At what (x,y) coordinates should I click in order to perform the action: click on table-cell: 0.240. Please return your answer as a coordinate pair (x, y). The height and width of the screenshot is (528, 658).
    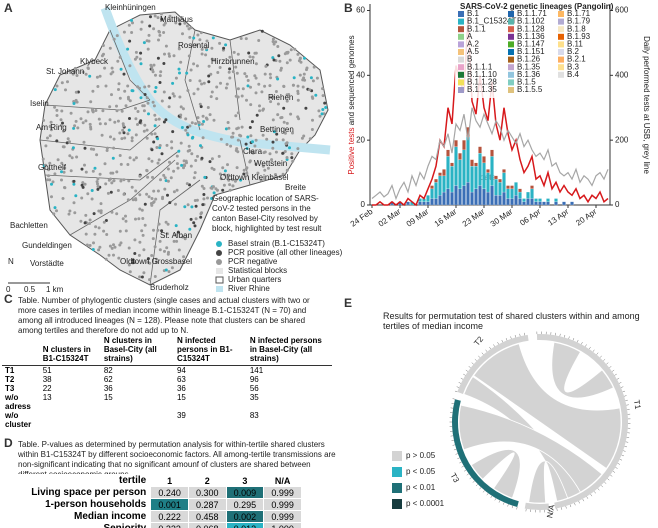
    Looking at the image, I should click on (169, 492).